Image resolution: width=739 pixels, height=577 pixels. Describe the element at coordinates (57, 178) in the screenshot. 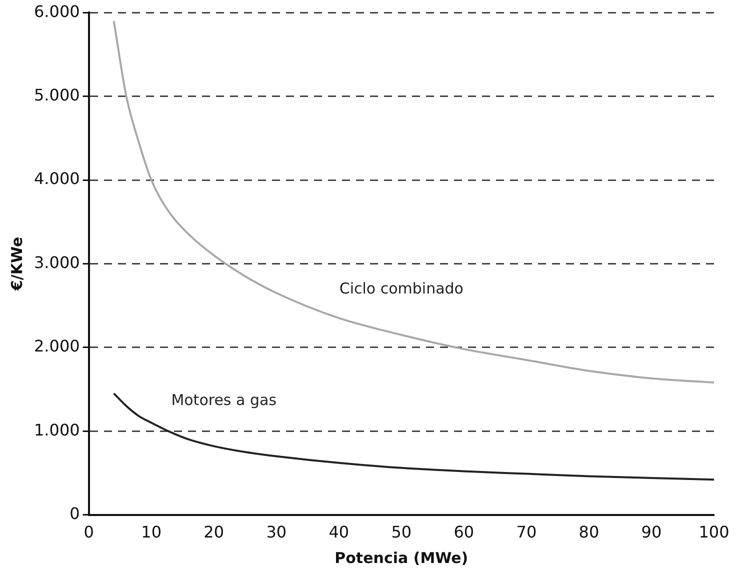

I see `y-tick-label: 4.000` at that location.